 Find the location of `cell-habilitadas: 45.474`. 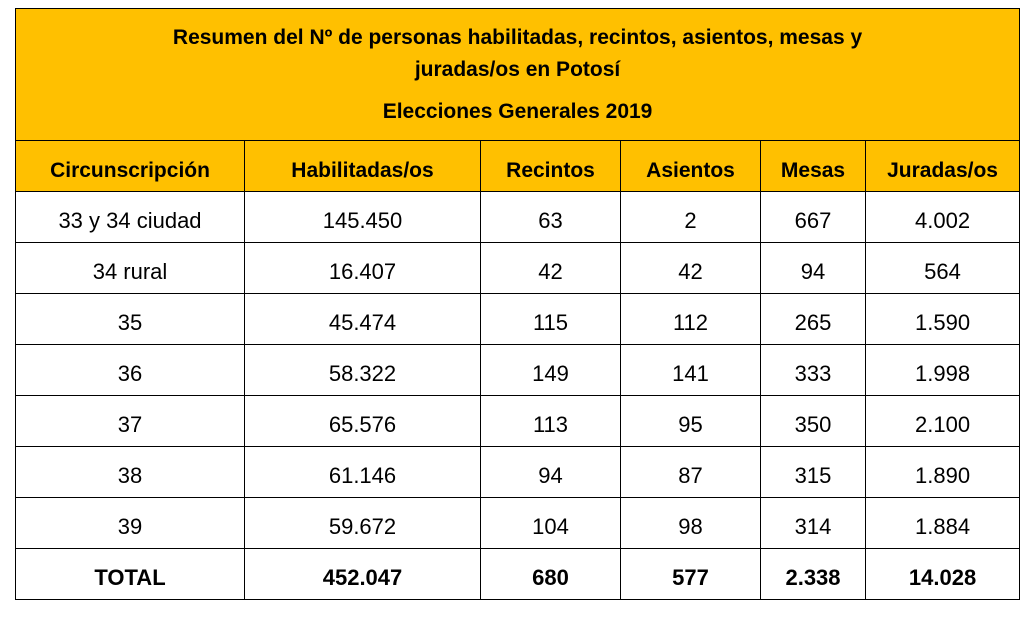

cell-habilitadas: 45.474 is located at coordinates (362, 319).